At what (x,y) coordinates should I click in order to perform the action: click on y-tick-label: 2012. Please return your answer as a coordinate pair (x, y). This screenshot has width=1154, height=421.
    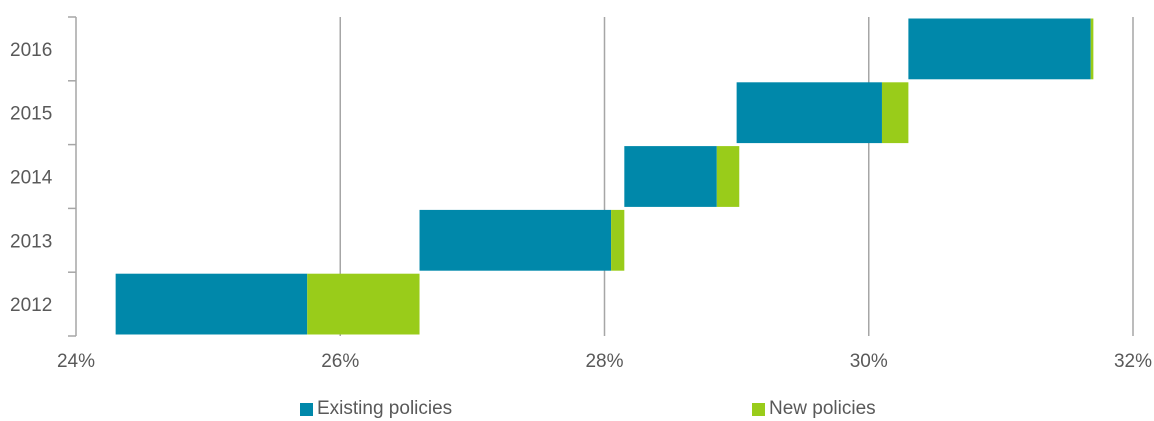
    Looking at the image, I should click on (31, 305).